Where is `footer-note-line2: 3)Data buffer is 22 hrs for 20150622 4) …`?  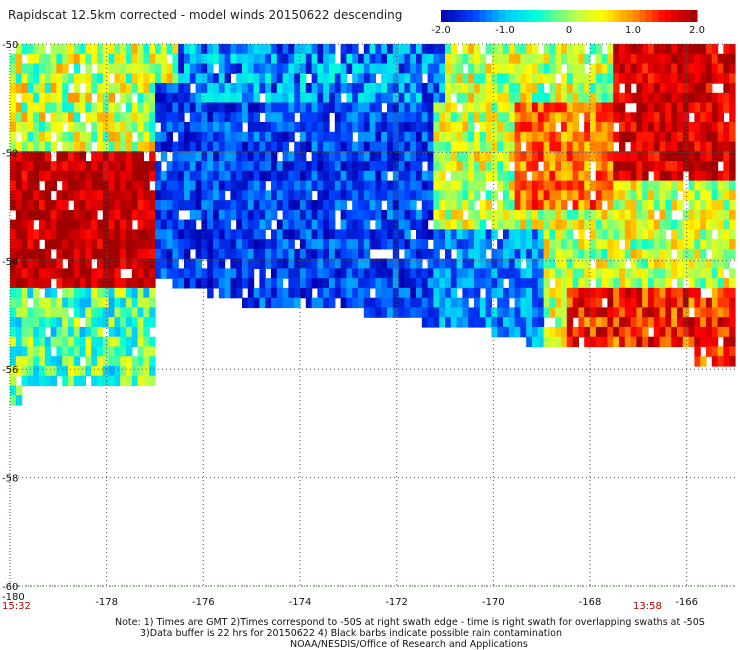 footer-note-line2: 3)Data buffer is 22 hrs for 20150622 4) … is located at coordinates (351, 633).